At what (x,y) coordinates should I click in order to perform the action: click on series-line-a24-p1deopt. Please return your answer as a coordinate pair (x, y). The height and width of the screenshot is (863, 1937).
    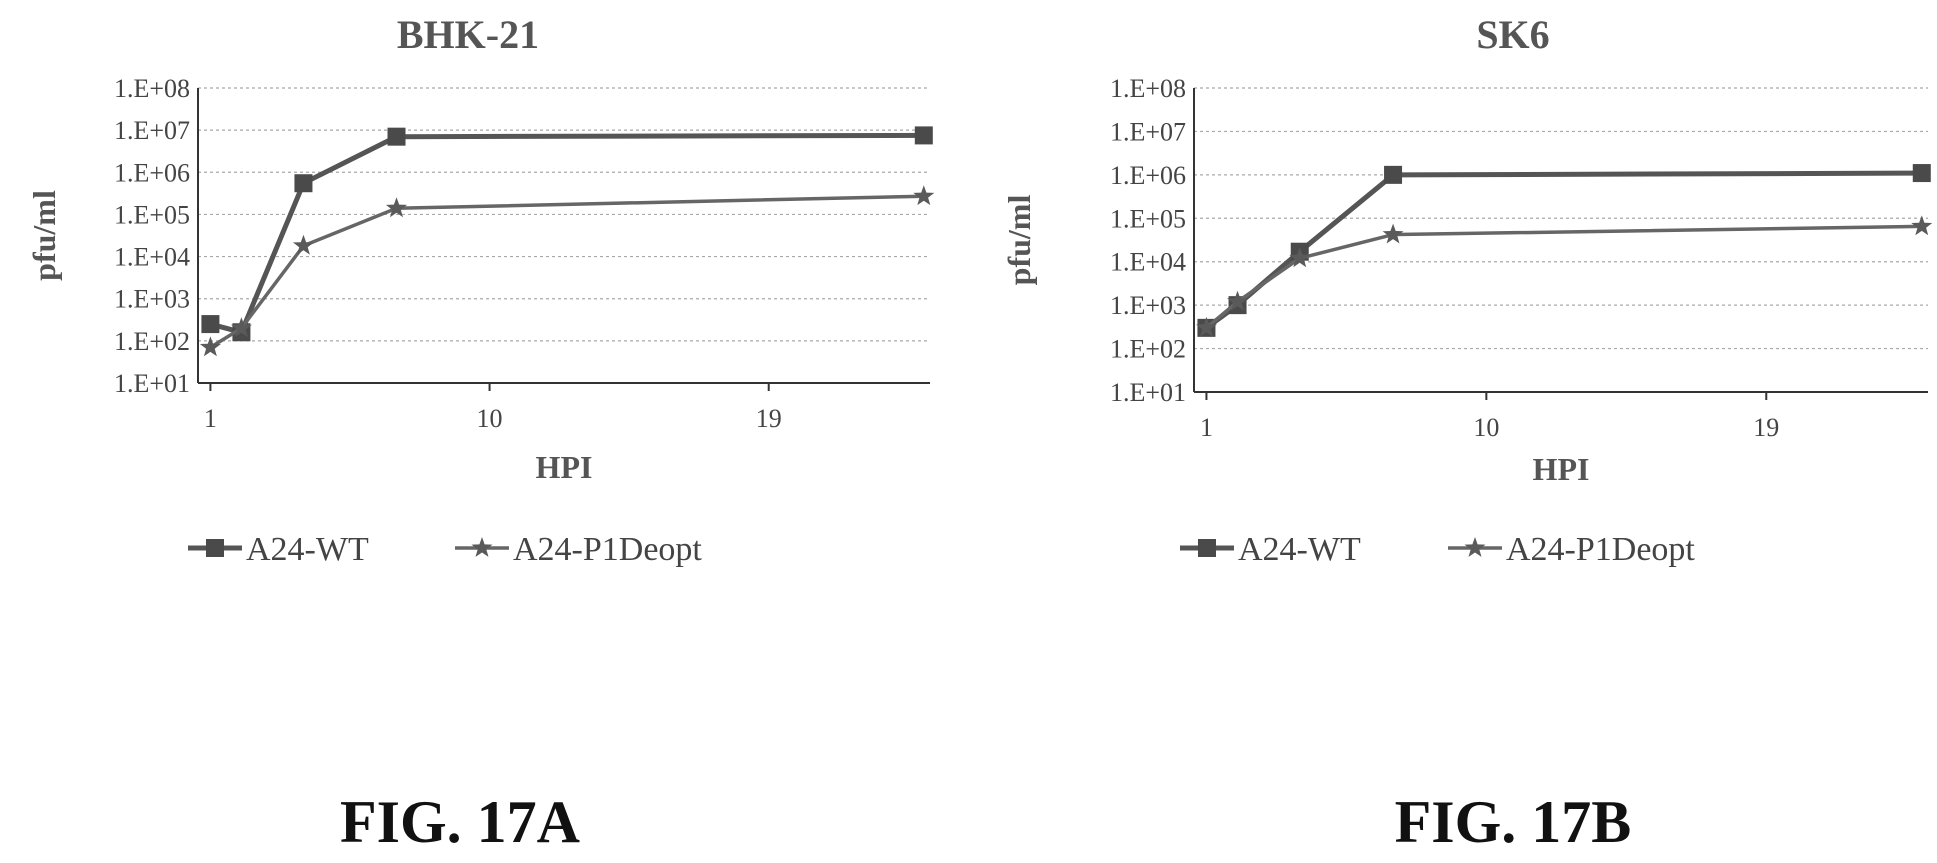
    Looking at the image, I should click on (566, 271).